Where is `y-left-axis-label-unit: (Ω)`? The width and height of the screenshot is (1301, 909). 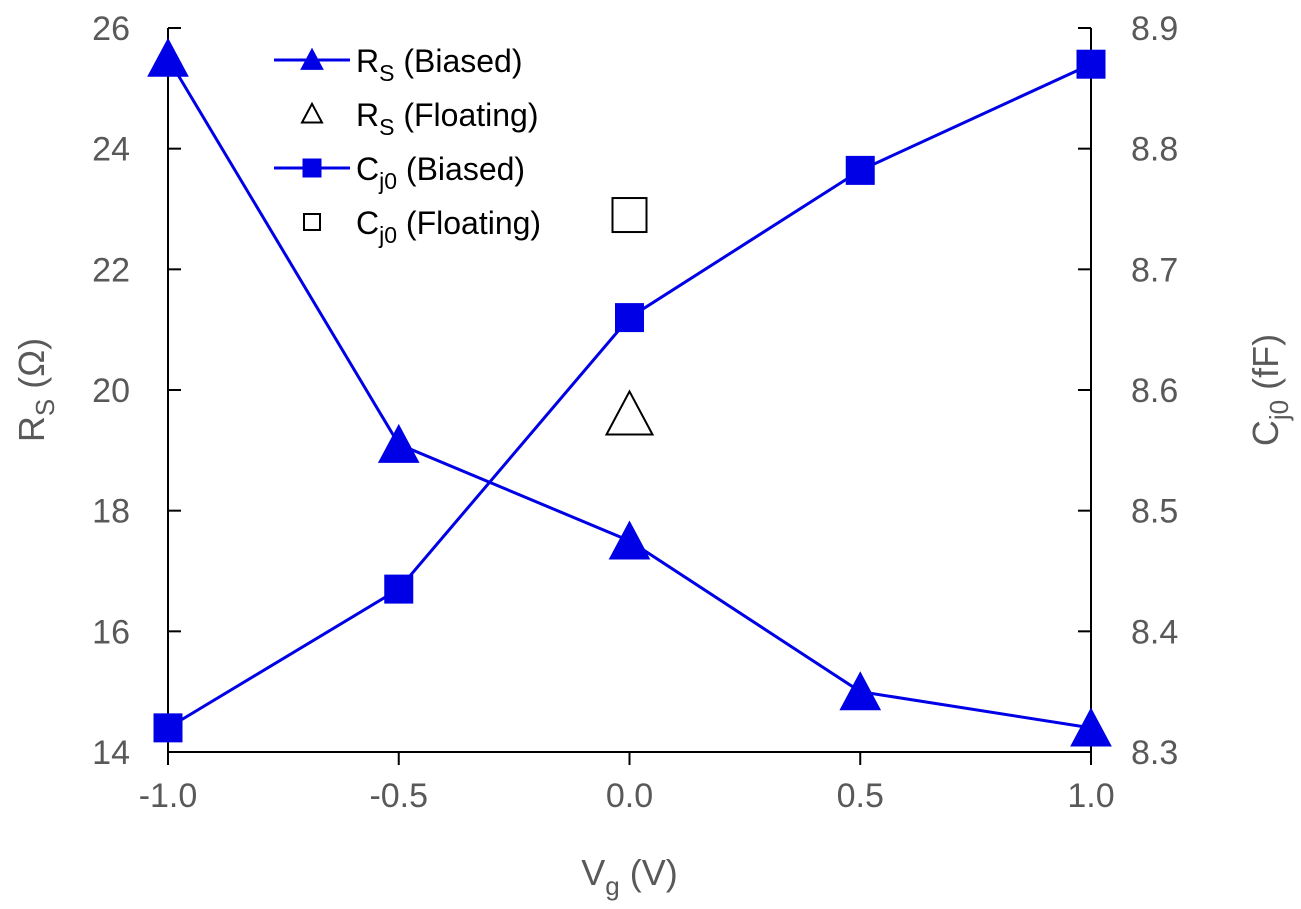
y-left-axis-label-unit: (Ω) is located at coordinates (31, 368).